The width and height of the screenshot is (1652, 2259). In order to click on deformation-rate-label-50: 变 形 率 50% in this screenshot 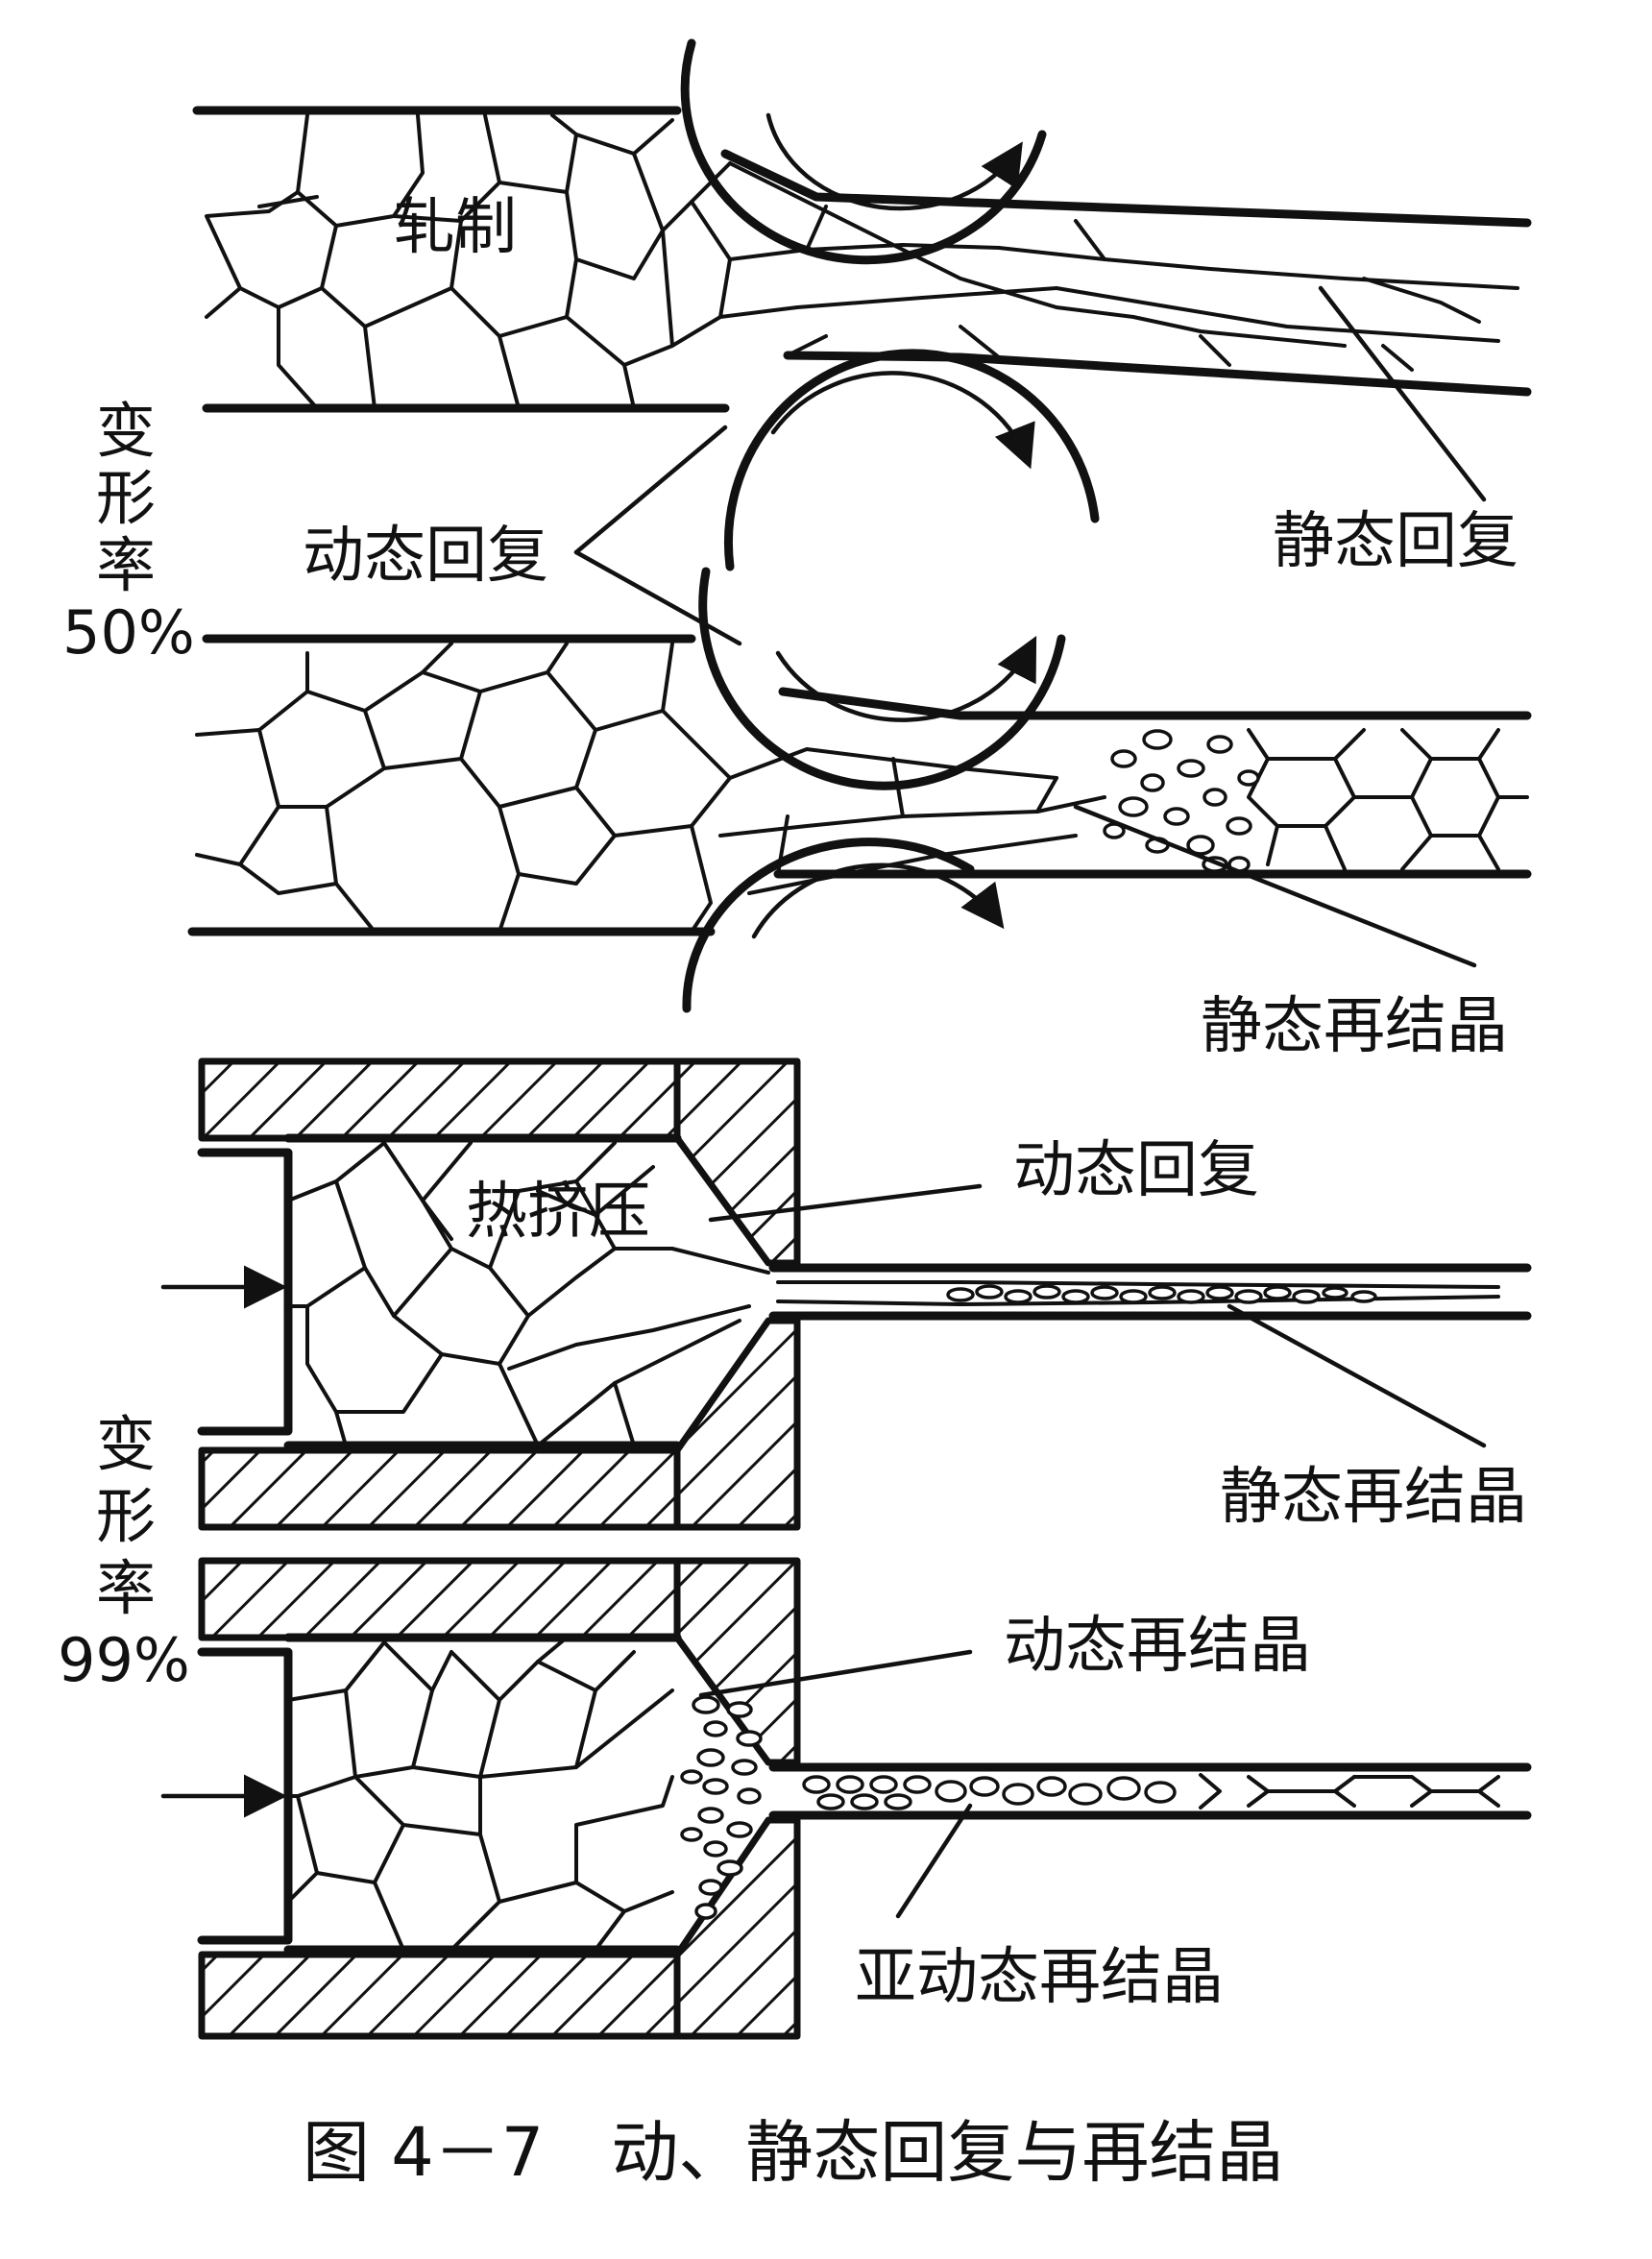, I will do `click(128, 532)`.